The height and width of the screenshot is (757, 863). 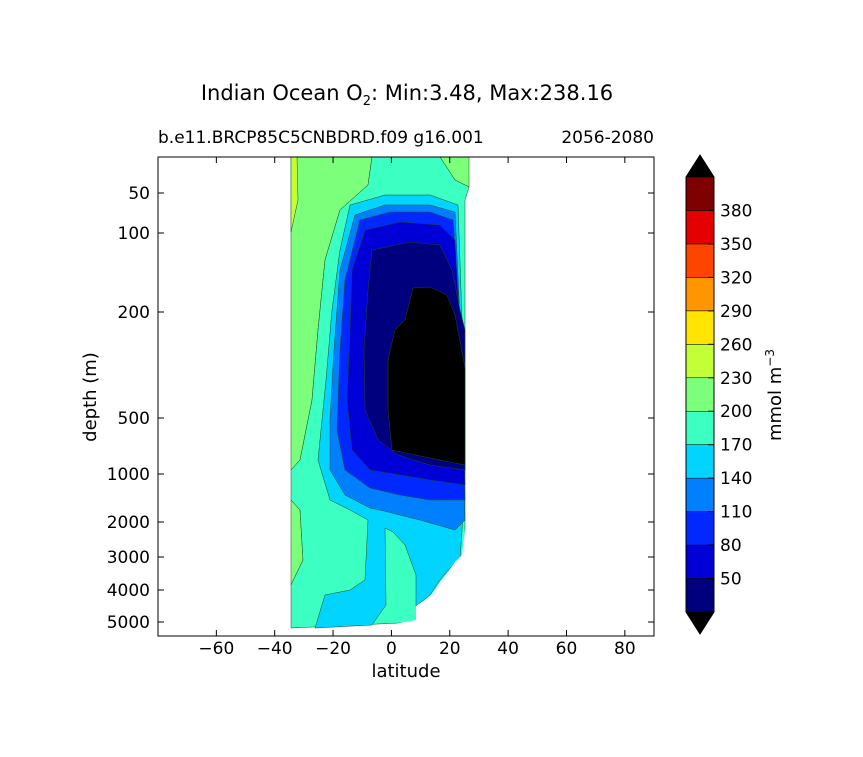 What do you see at coordinates (508, 649) in the screenshot?
I see `x-tick-label: 40` at bounding box center [508, 649].